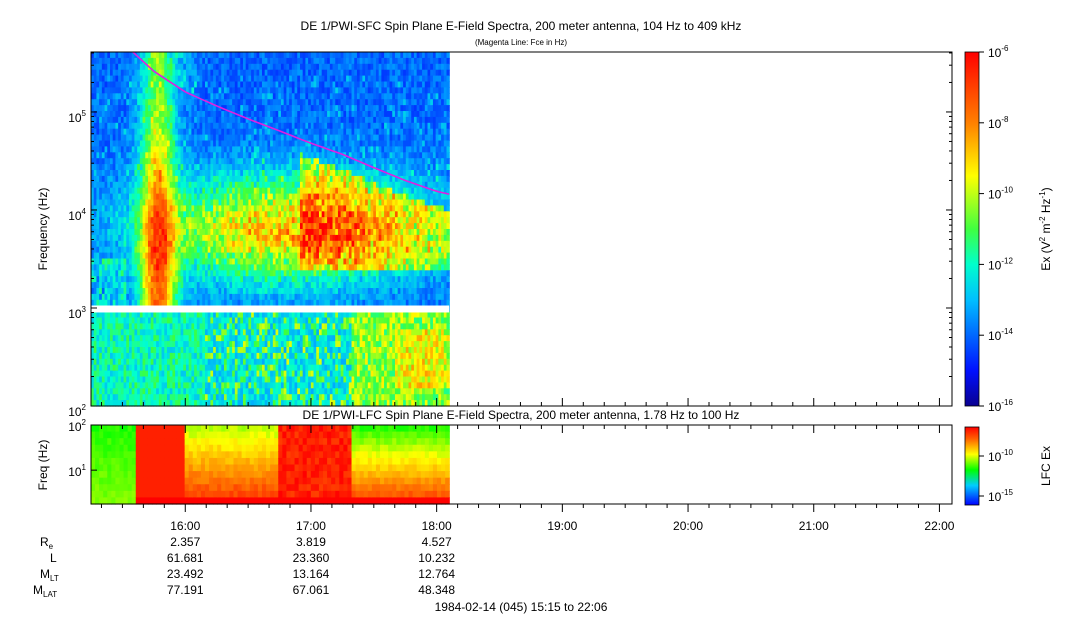 The image size is (1083, 620). What do you see at coordinates (45, 591) in the screenshot?
I see `ephemeris-row-label: MLAT` at bounding box center [45, 591].